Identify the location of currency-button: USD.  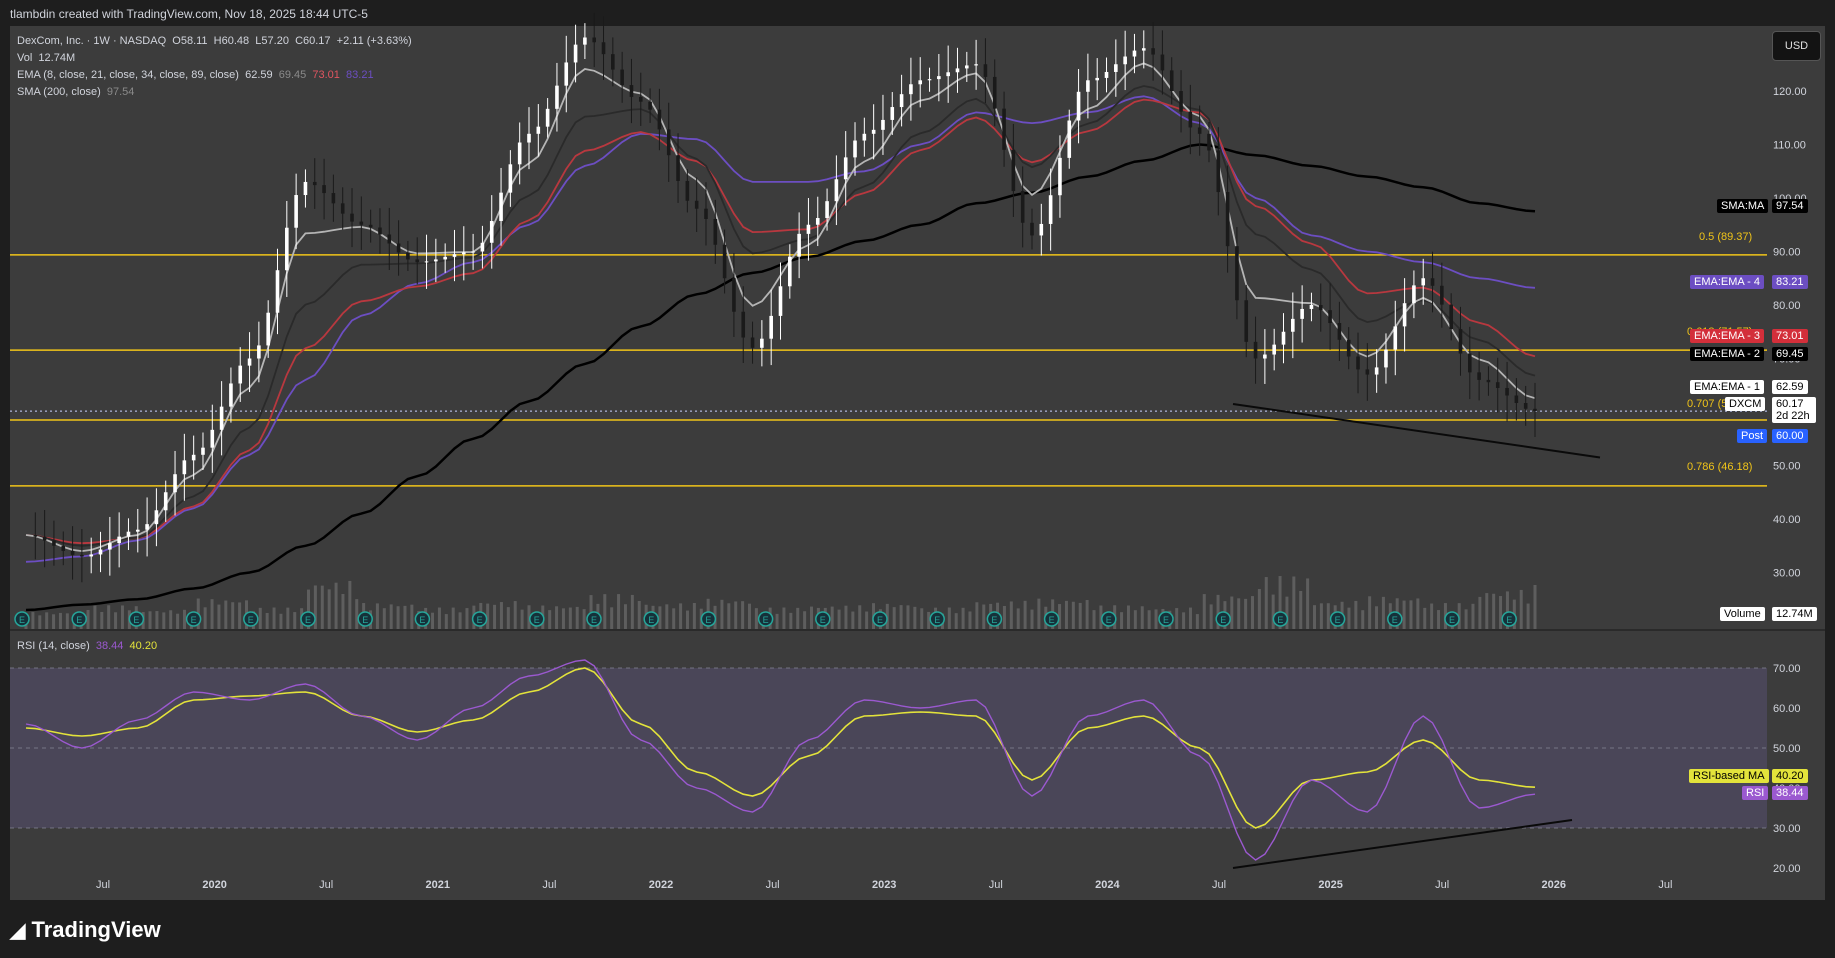
(1796, 46).